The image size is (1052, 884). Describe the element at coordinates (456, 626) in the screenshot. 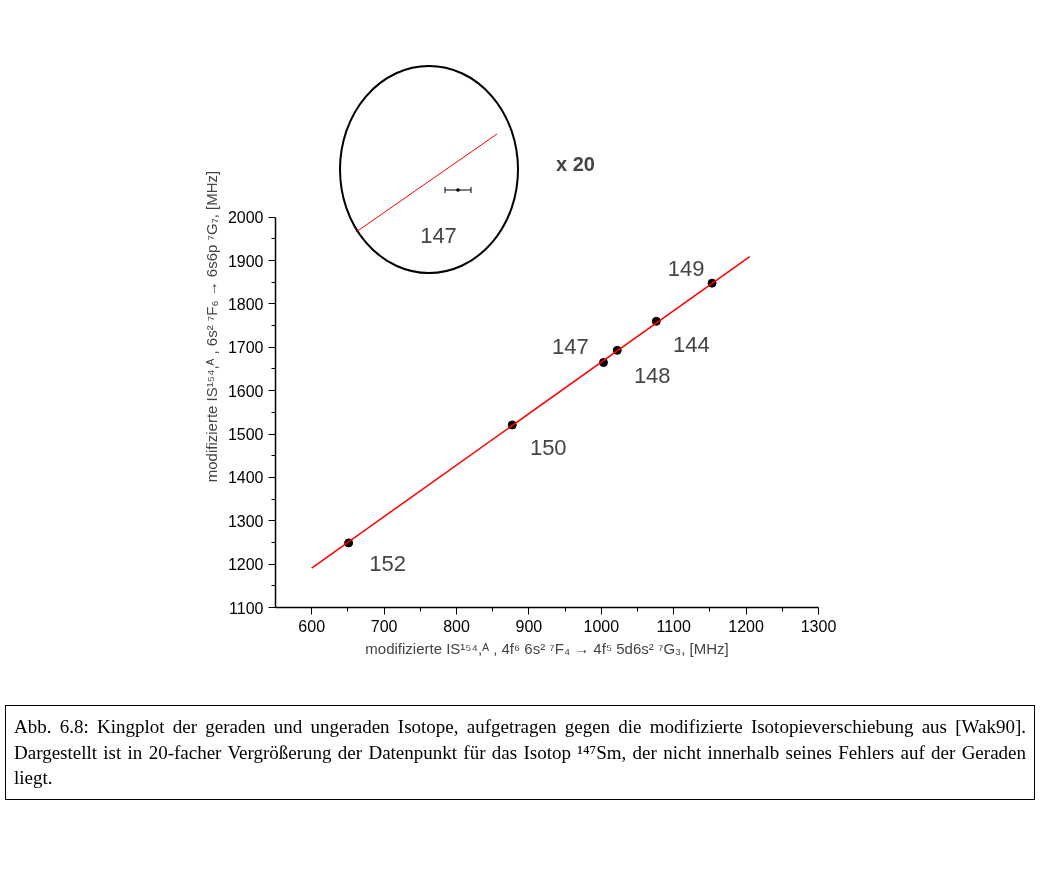

I see `x-tick-label: 800` at that location.